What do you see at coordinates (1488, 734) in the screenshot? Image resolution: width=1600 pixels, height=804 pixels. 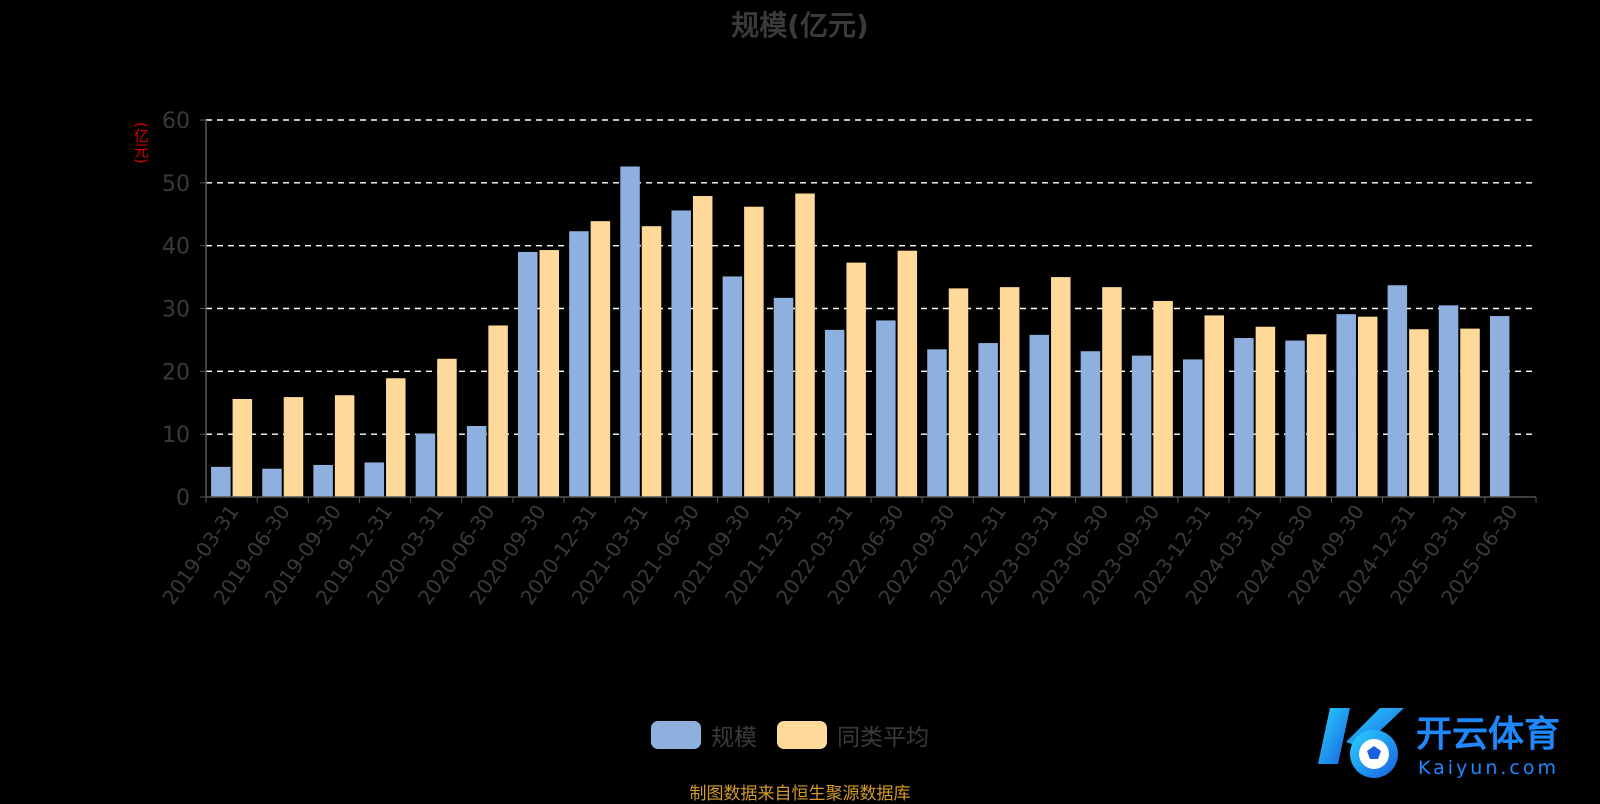 I see `watermark-brand: 开云体育` at bounding box center [1488, 734].